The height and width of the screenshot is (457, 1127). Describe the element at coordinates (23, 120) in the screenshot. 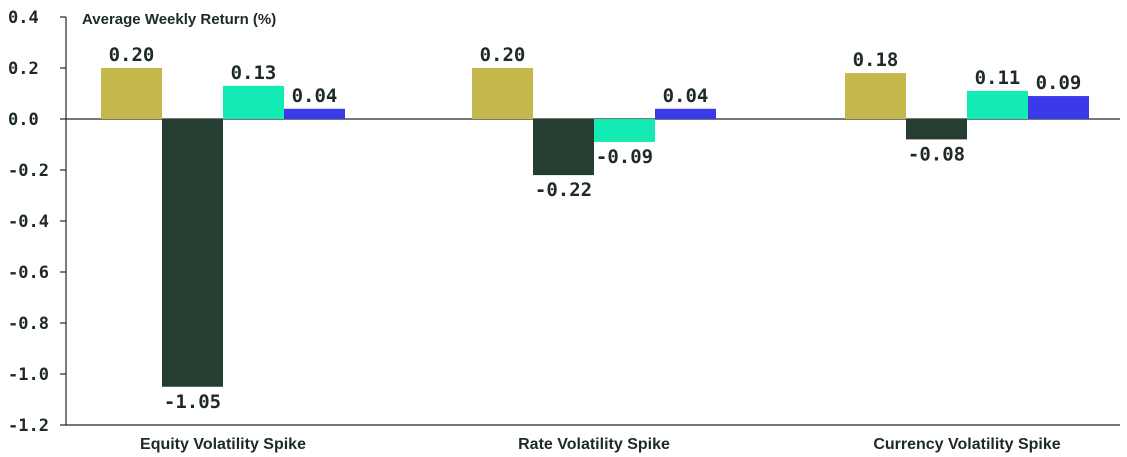

I see `y-tick-label: 0.0` at that location.